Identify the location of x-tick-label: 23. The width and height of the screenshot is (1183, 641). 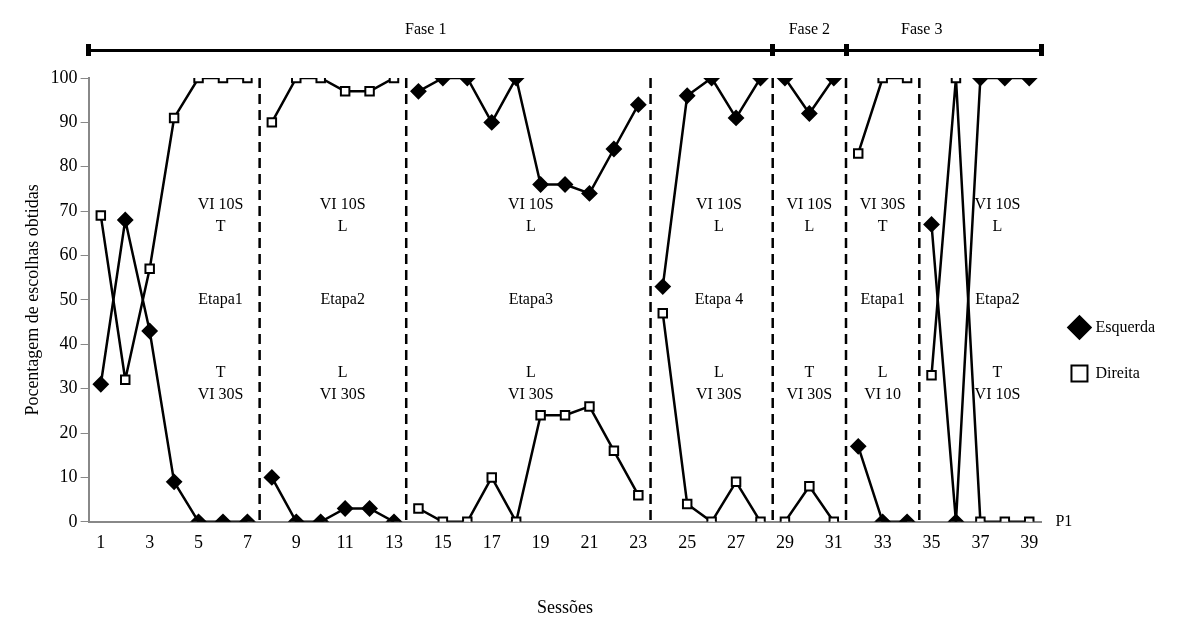
(638, 542).